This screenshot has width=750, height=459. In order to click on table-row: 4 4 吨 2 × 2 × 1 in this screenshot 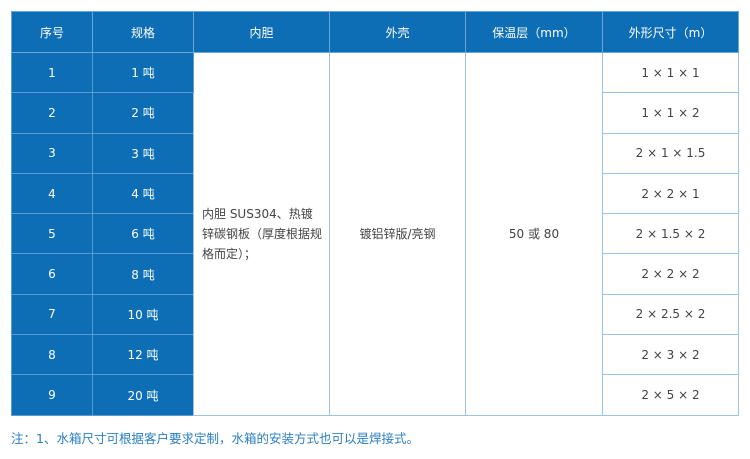, I will do `click(375, 193)`.